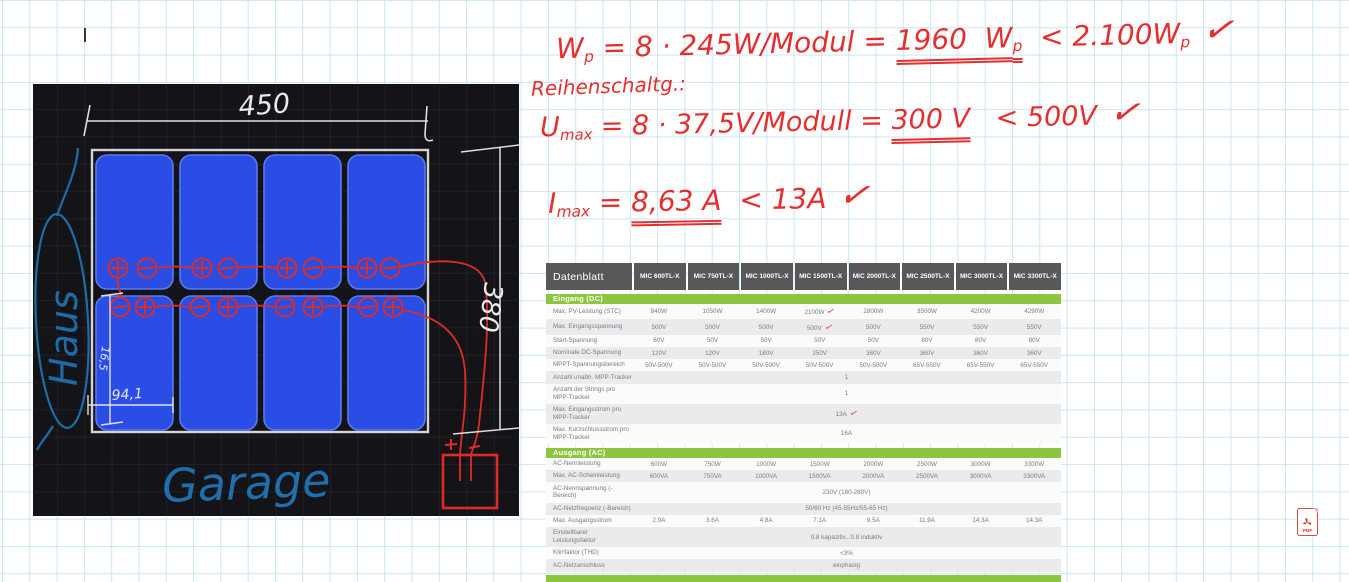 The height and width of the screenshot is (582, 1349). What do you see at coordinates (846, 509) in the screenshot?
I see `spanned-value-cell: 50/60 Hz (45-55Hz/55-65 Hz)` at bounding box center [846, 509].